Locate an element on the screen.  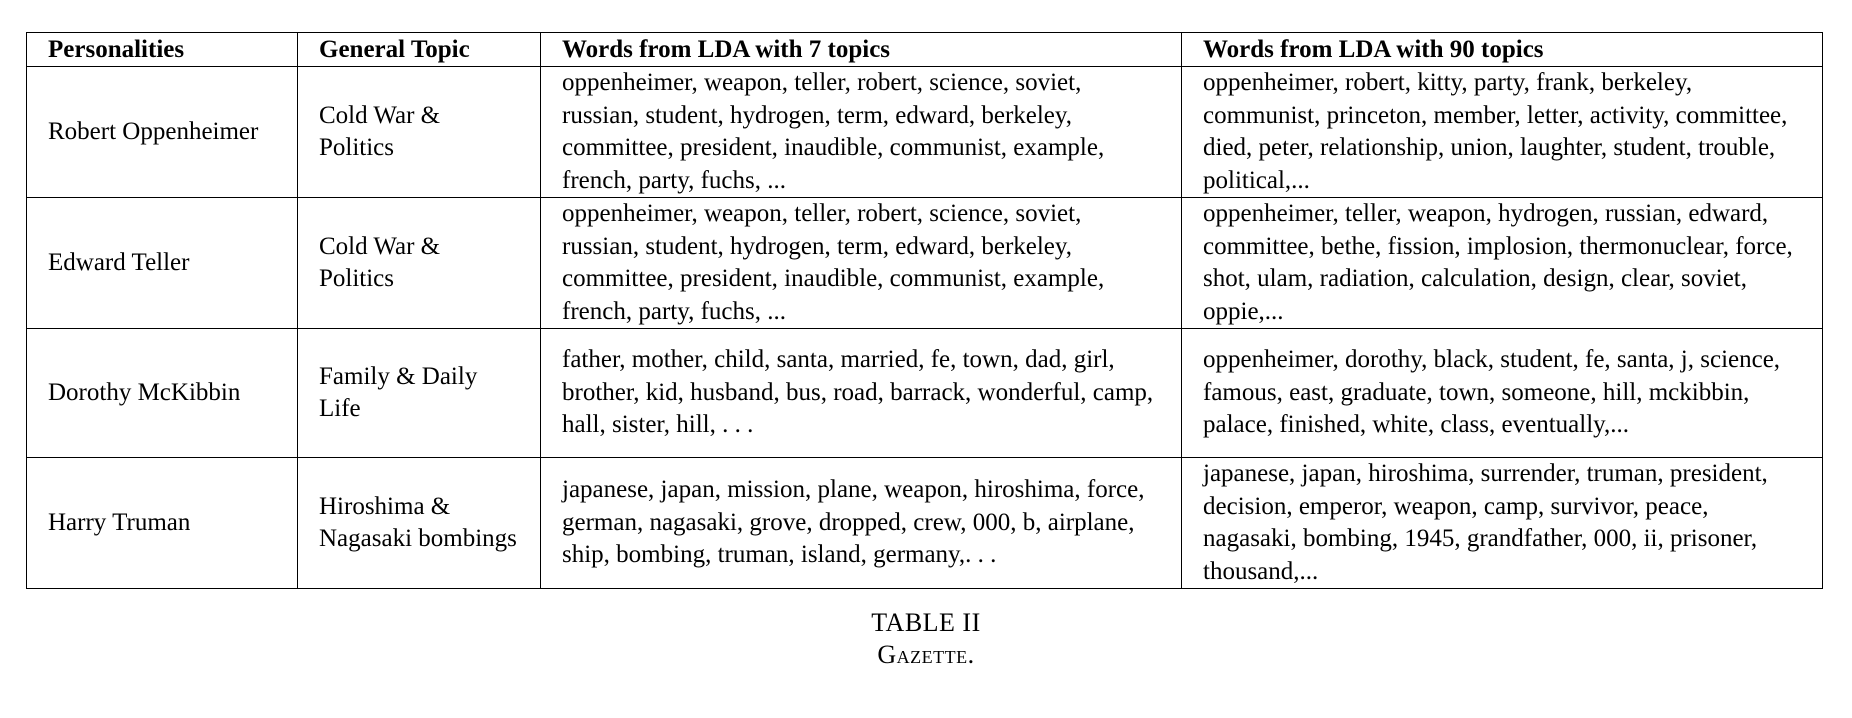
header-general-topic: General Topic is located at coordinates (419, 49).